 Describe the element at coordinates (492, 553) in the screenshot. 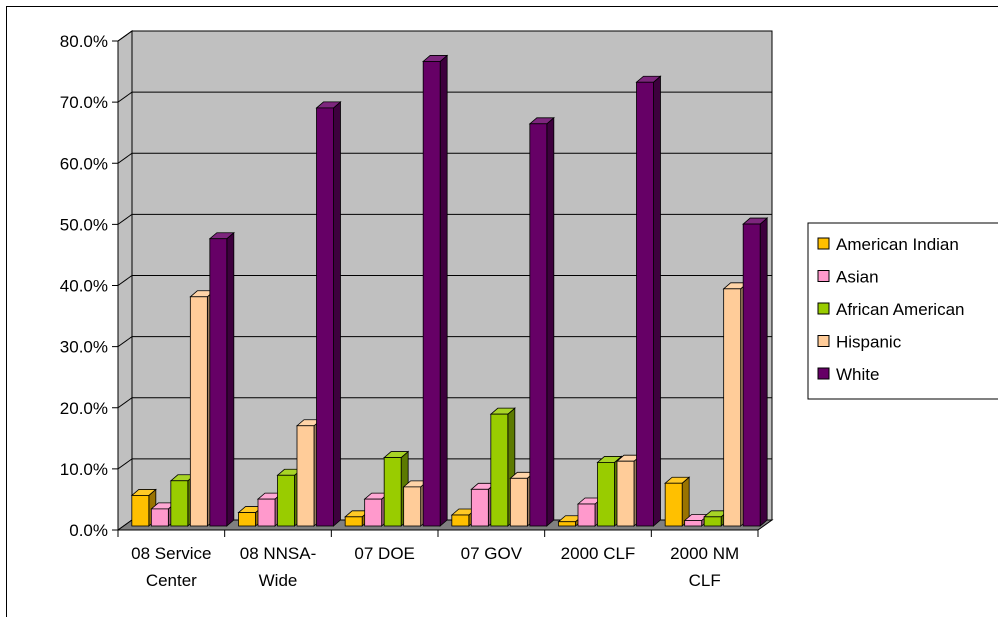

I see `category-label: 07 GOV` at that location.